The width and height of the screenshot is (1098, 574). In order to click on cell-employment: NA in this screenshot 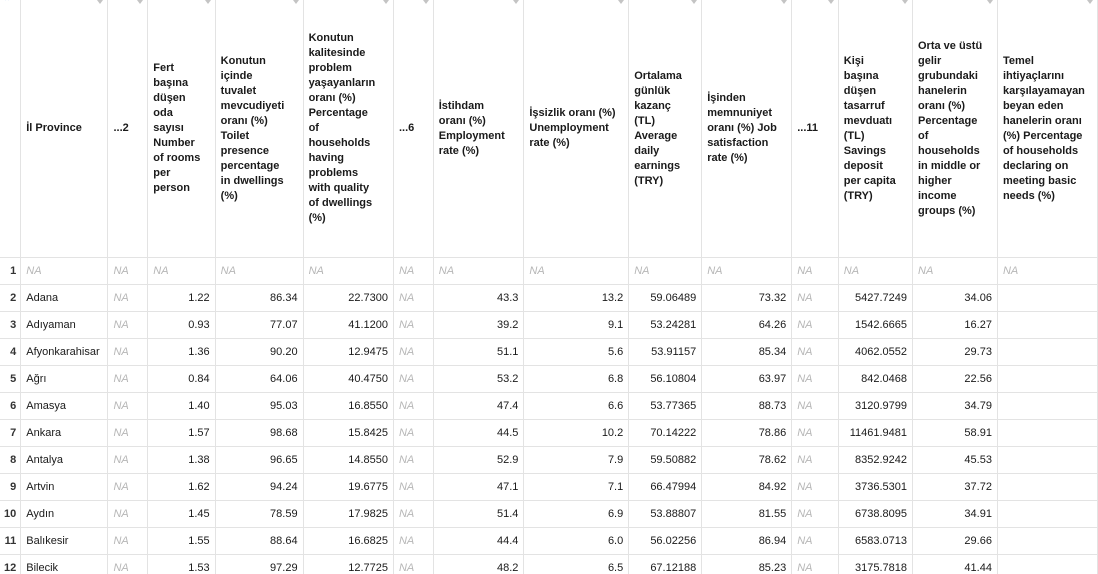, I will do `click(479, 271)`.